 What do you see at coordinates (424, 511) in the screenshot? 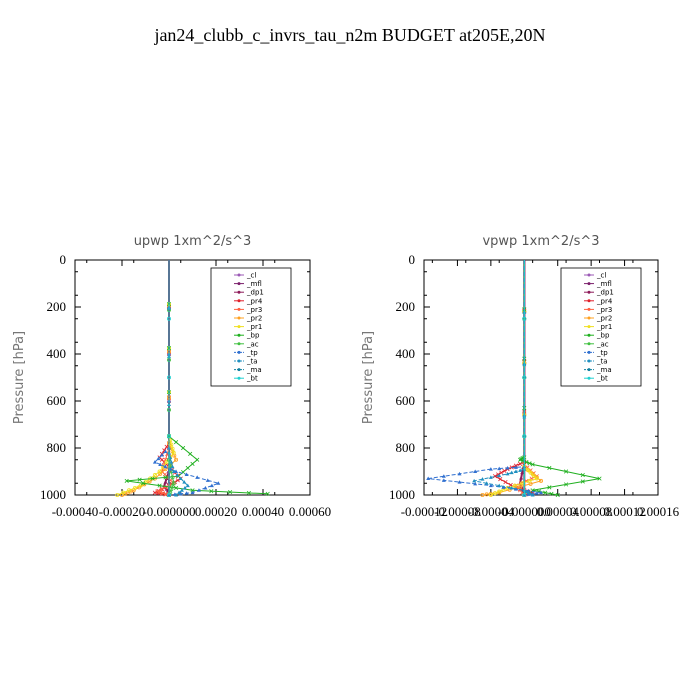
I see `x-tick-label: -0.00012` at bounding box center [424, 511].